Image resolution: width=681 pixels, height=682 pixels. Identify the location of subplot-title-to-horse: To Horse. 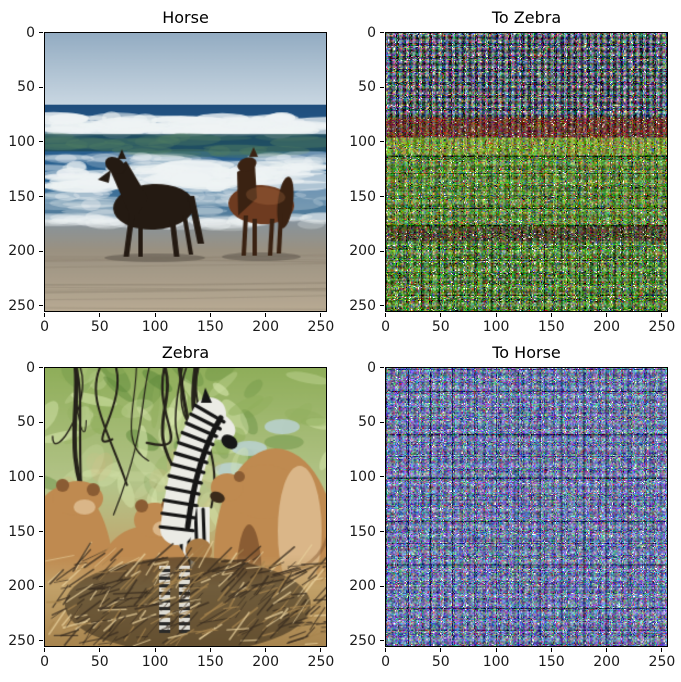
(526, 352).